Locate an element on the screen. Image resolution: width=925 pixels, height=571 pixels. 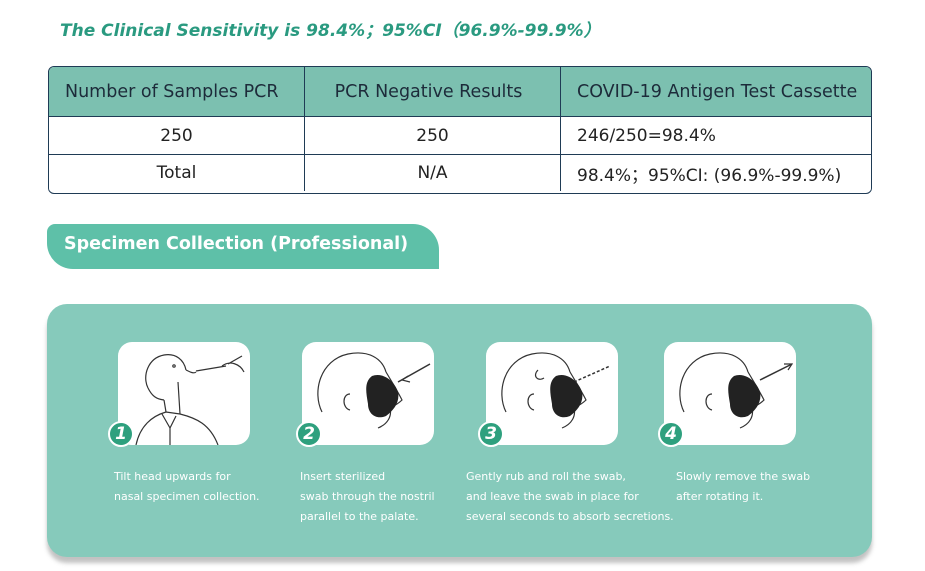
person-head-tilted-icon is located at coordinates (190, 399).